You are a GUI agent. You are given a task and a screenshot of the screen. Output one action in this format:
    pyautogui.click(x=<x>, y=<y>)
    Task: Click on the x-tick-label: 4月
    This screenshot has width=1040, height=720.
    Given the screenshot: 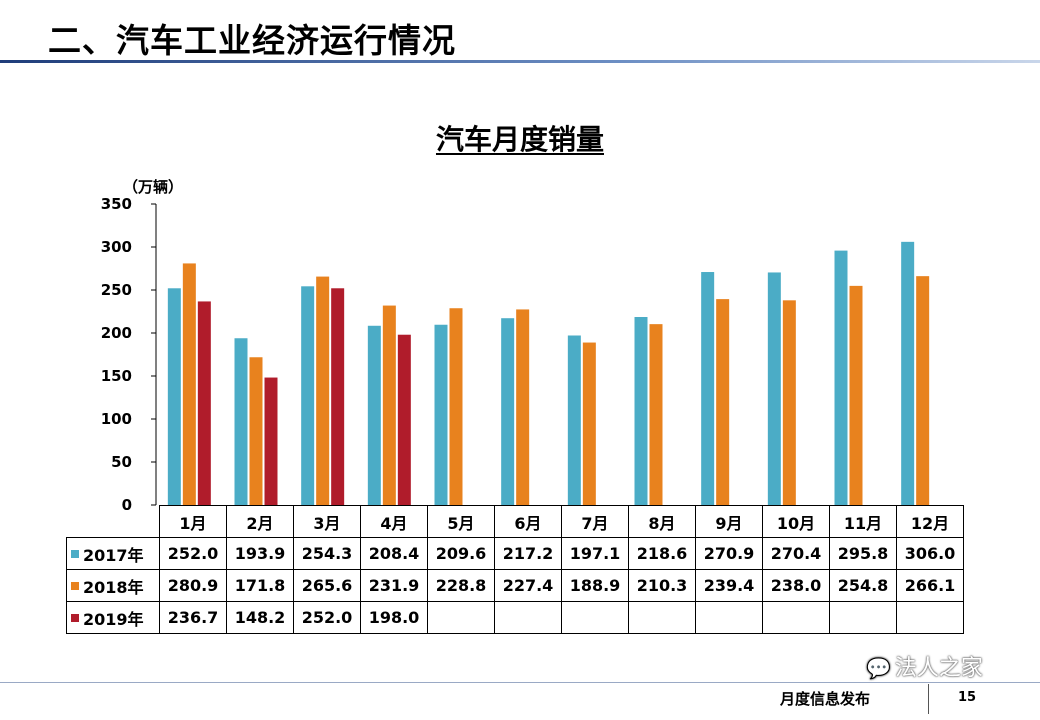 What is the action you would take?
    pyautogui.click(x=394, y=521)
    